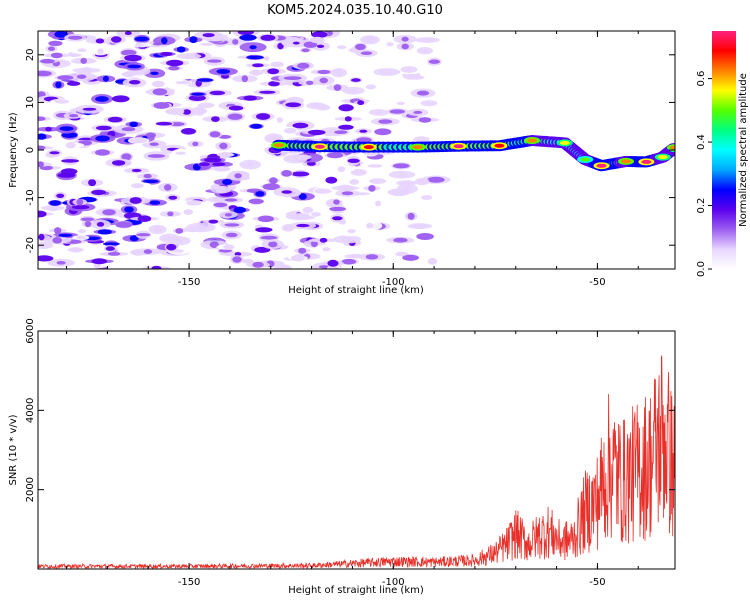 The width and height of the screenshot is (750, 600). What do you see at coordinates (30, 410) in the screenshot?
I see `y-tick-label: 4000` at bounding box center [30, 410].